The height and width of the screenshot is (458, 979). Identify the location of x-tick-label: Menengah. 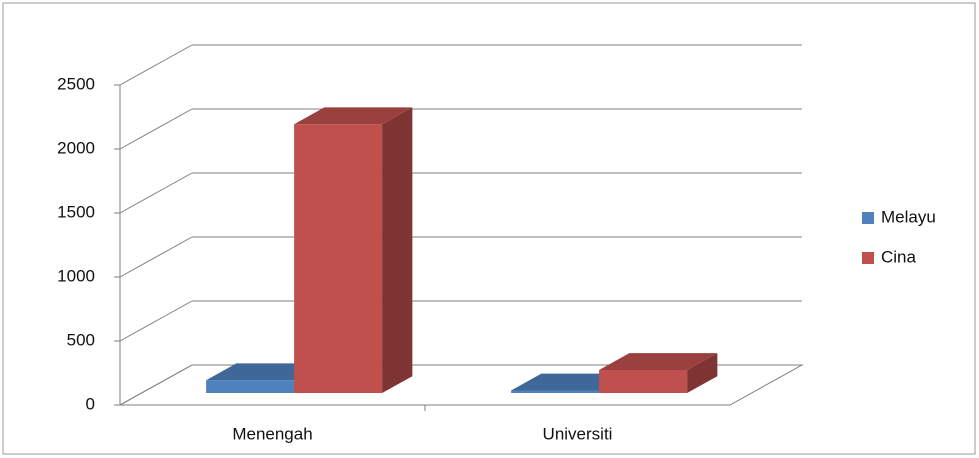
(272, 433).